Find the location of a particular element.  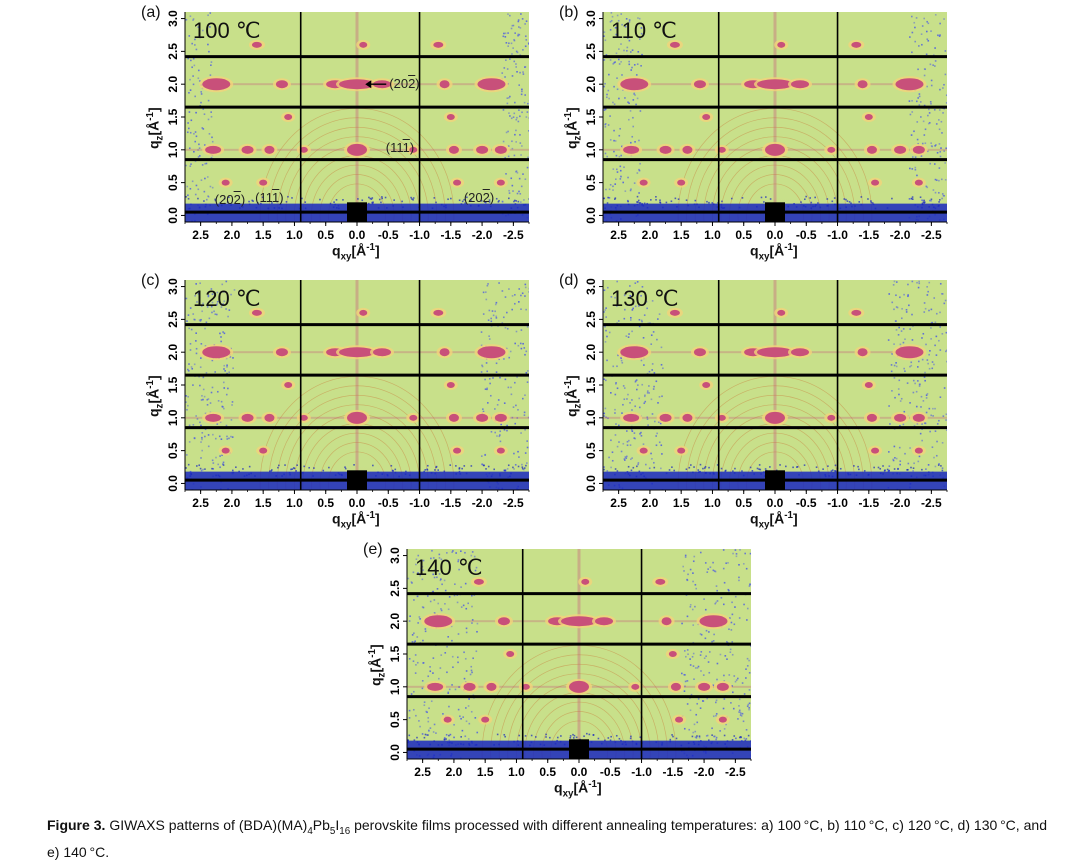

x-tick-label: 1.0 is located at coordinates (712, 503).